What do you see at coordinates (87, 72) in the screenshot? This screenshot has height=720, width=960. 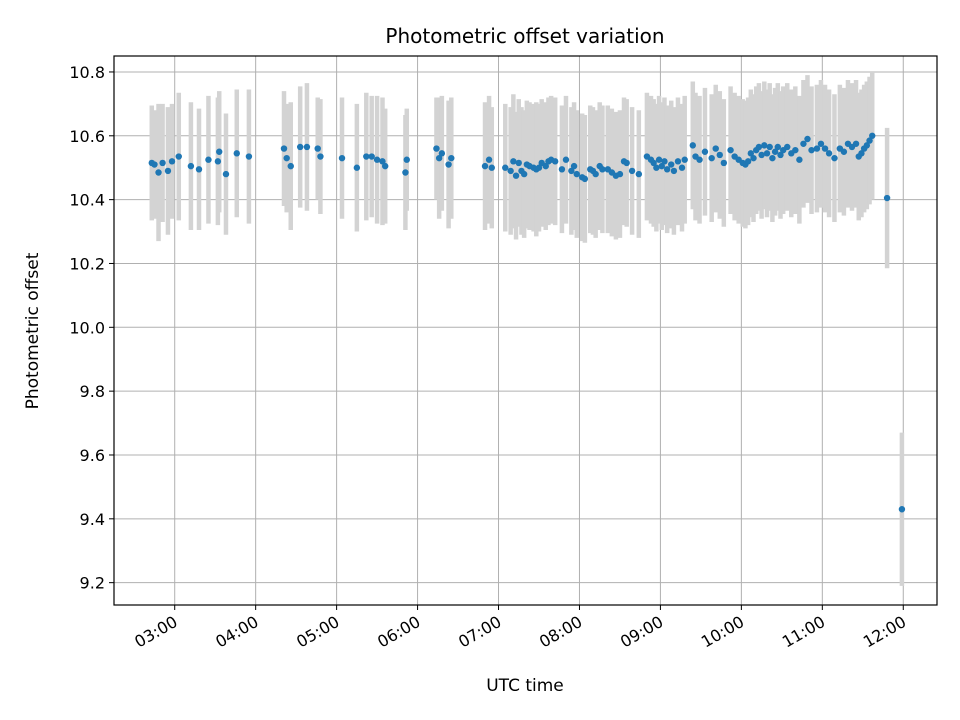 I see `y-tick-label: 10.8` at bounding box center [87, 72].